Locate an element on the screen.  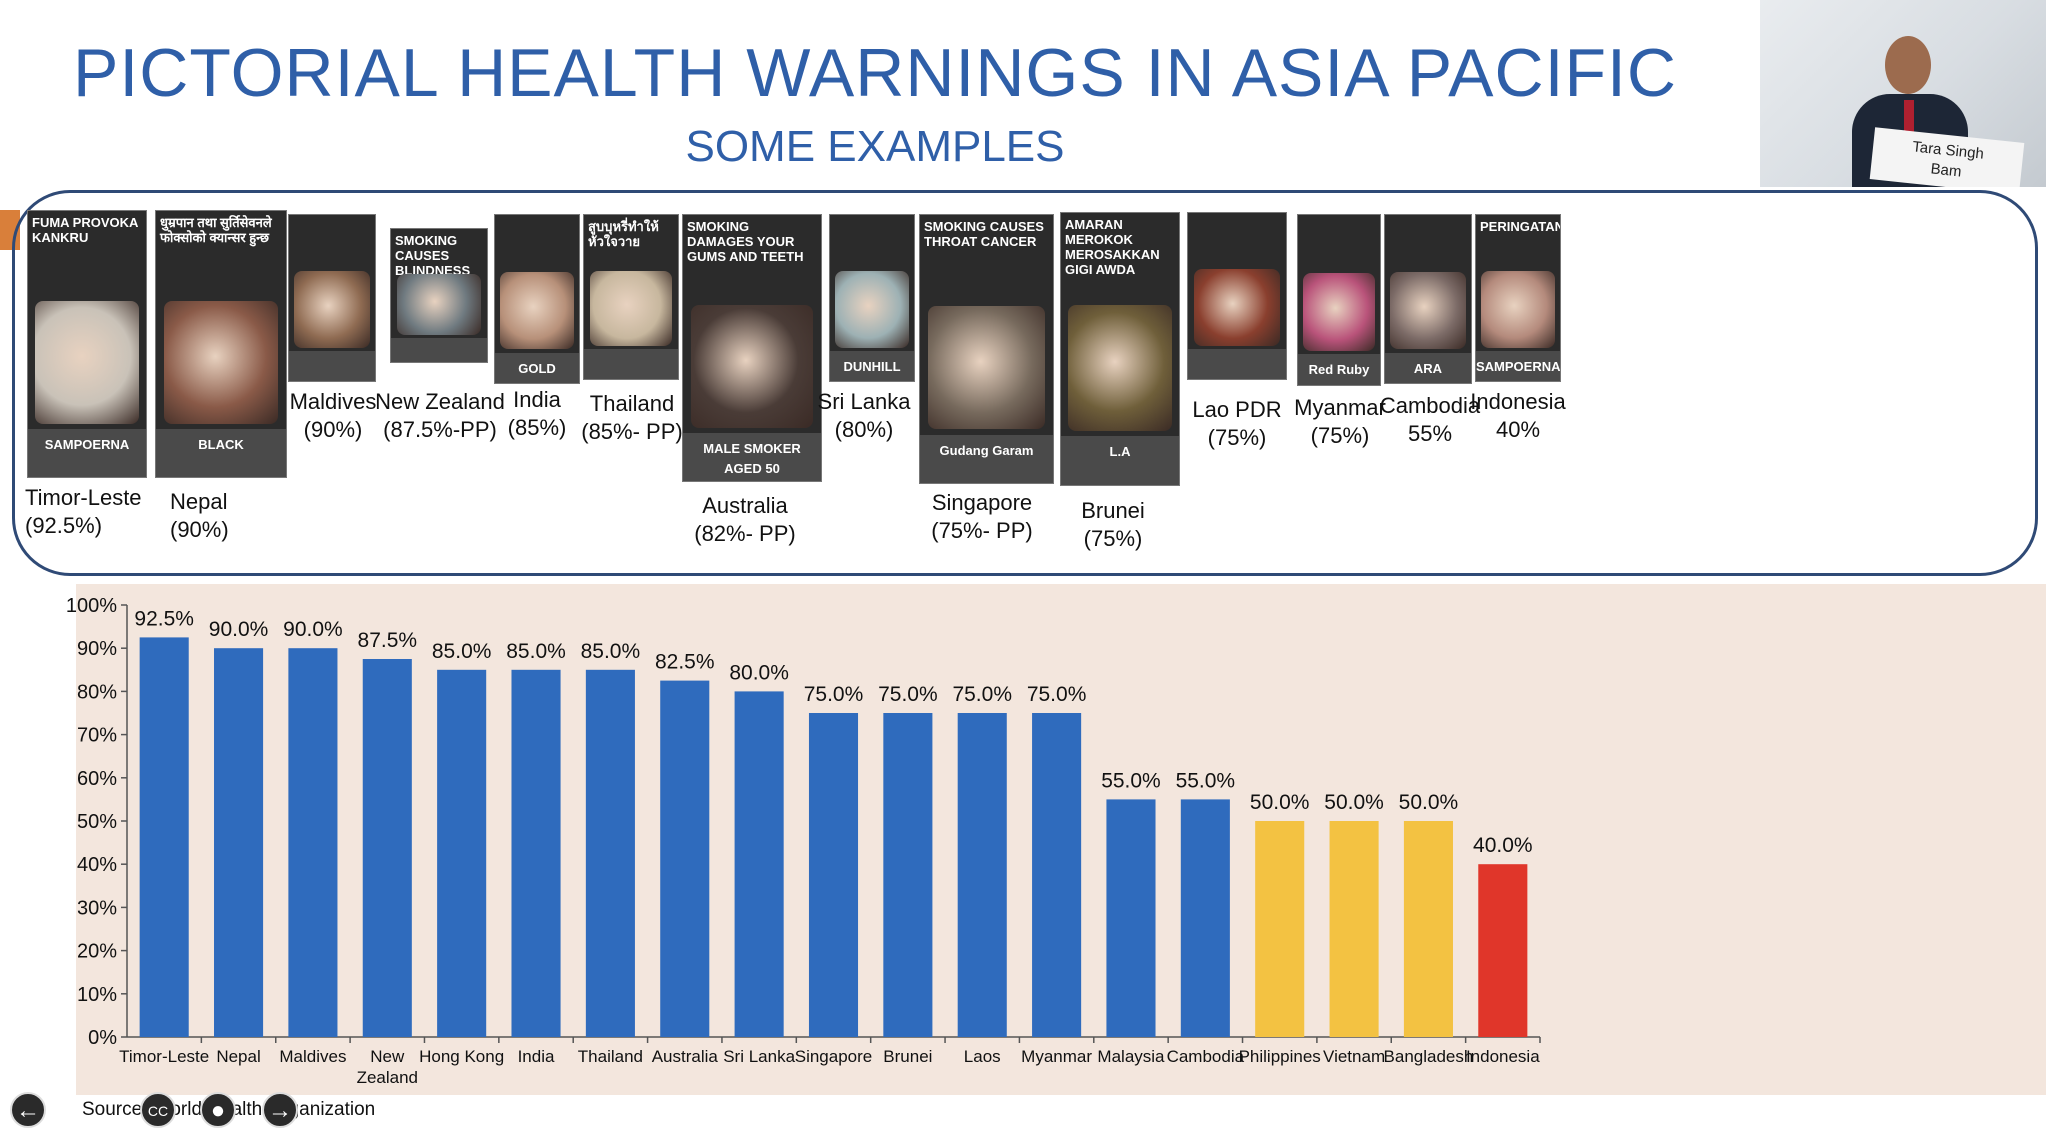
pack-country-label: Sri Lanka is located at coordinates (864, 401).